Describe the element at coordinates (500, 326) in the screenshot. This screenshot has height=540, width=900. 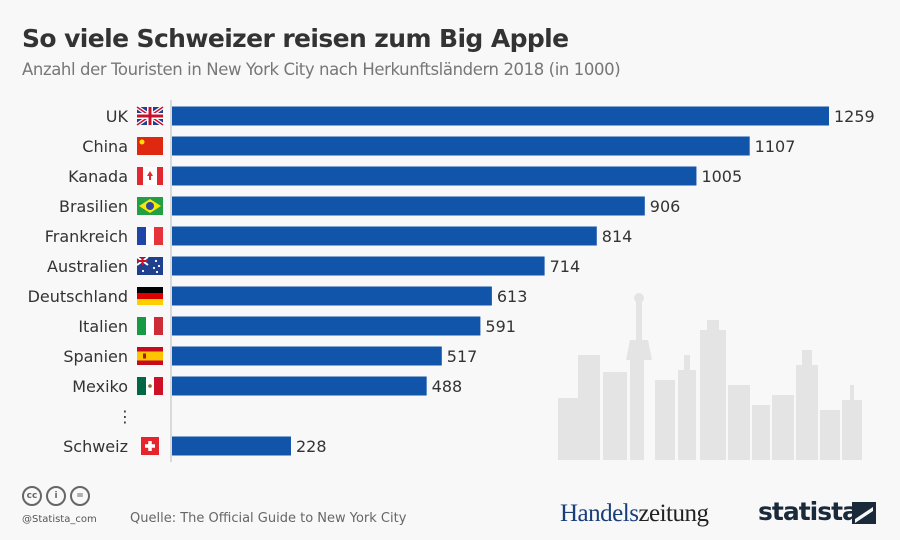
I see `value-label: 591` at that location.